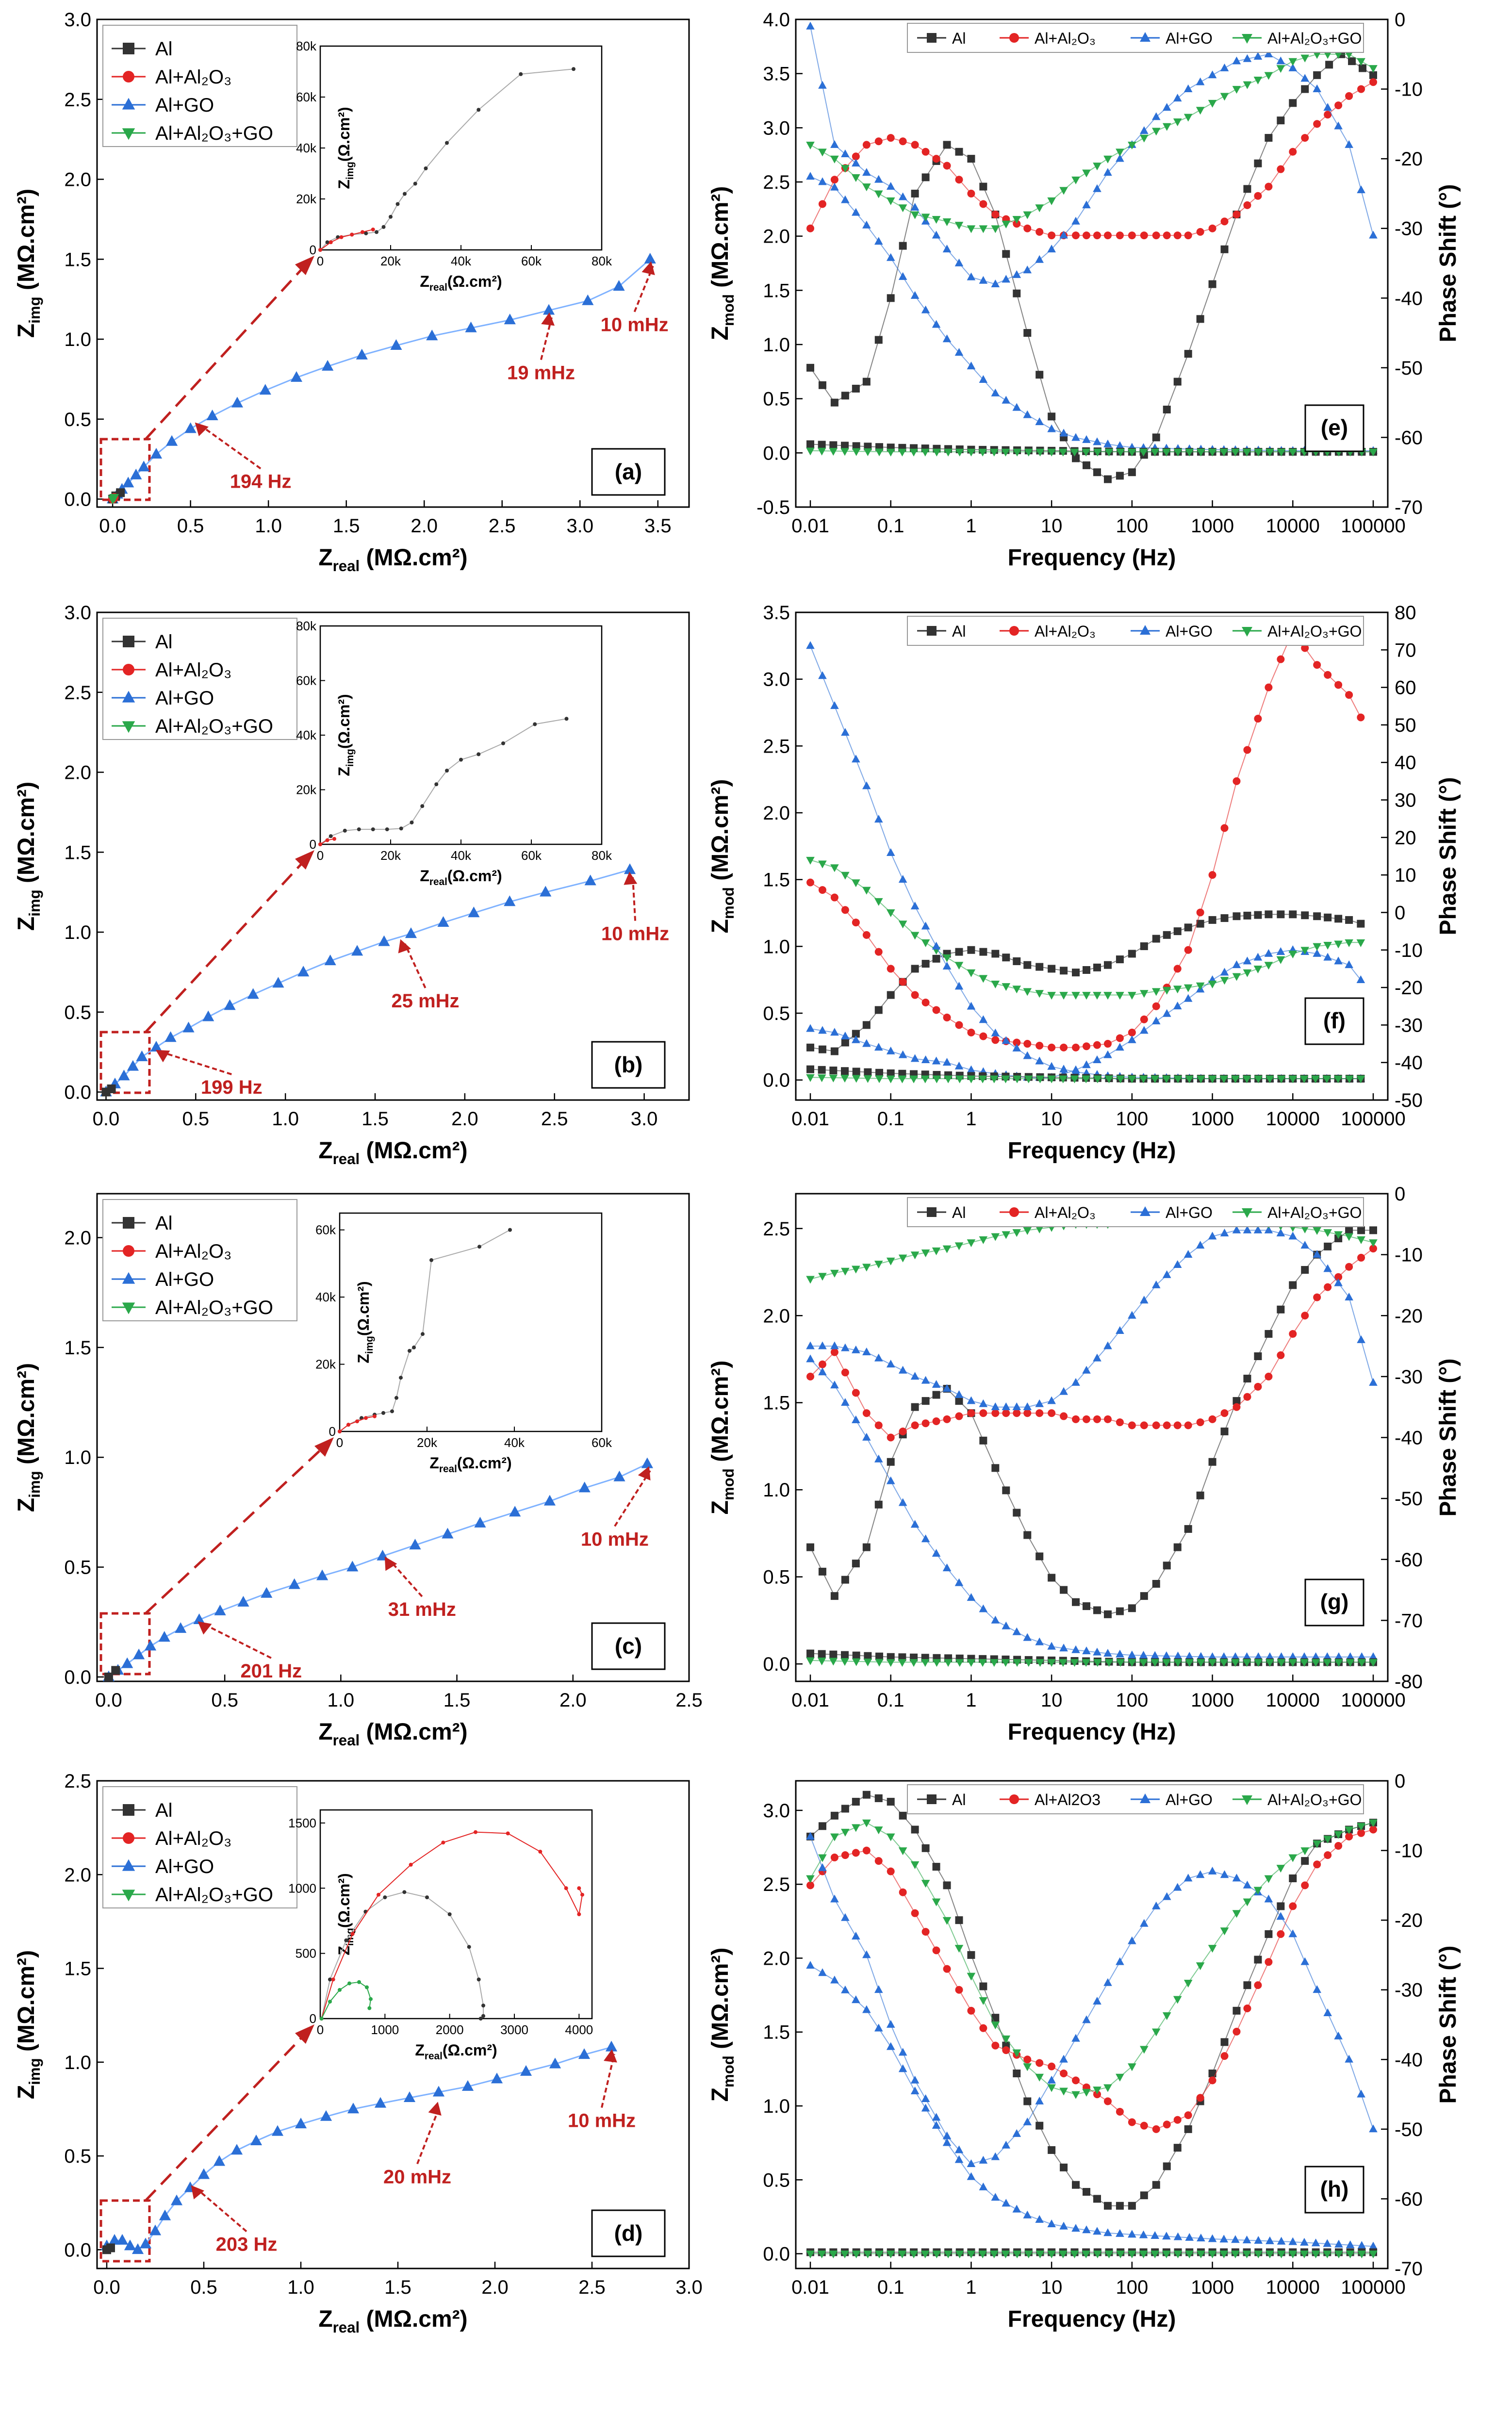 The height and width of the screenshot is (2416, 1512). I want to click on inset-x-tick-label: 20k, so click(391, 261).